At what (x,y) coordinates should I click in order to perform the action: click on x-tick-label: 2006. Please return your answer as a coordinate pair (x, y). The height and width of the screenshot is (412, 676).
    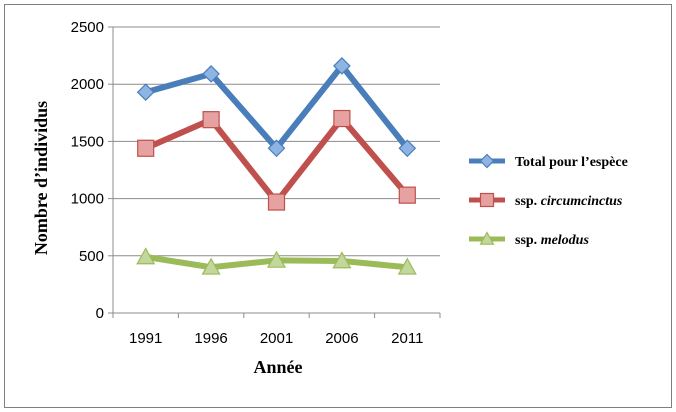
    Looking at the image, I should click on (341, 338).